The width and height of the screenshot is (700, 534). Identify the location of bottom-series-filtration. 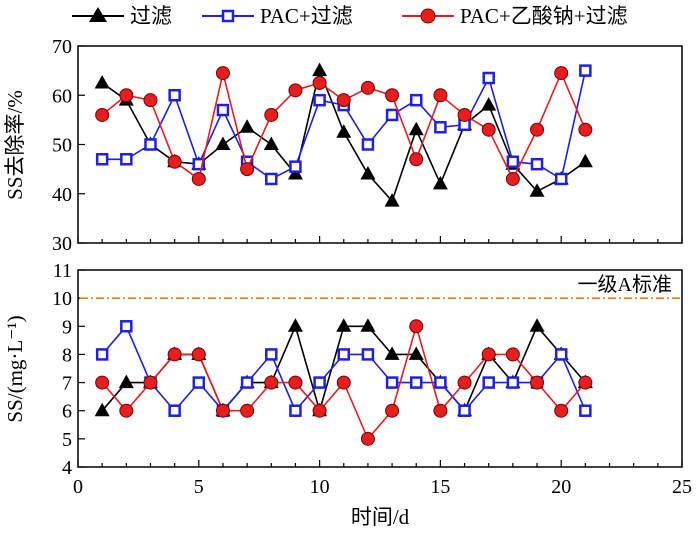
(343, 367).